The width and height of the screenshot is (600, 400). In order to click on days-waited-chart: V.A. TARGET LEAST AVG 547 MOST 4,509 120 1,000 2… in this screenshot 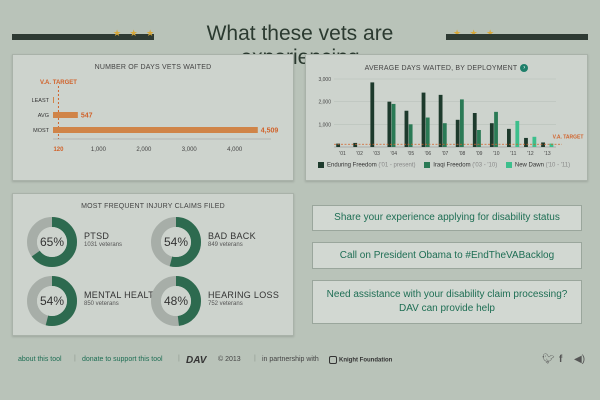, I will do `click(155, 116)`.